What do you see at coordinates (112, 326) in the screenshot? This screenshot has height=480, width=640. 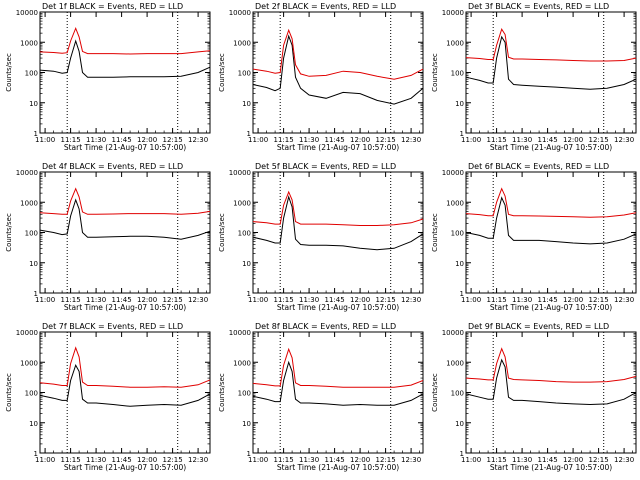 I see `chart-title: Det 7f BLACK = Events, RED = LLD` at bounding box center [112, 326].